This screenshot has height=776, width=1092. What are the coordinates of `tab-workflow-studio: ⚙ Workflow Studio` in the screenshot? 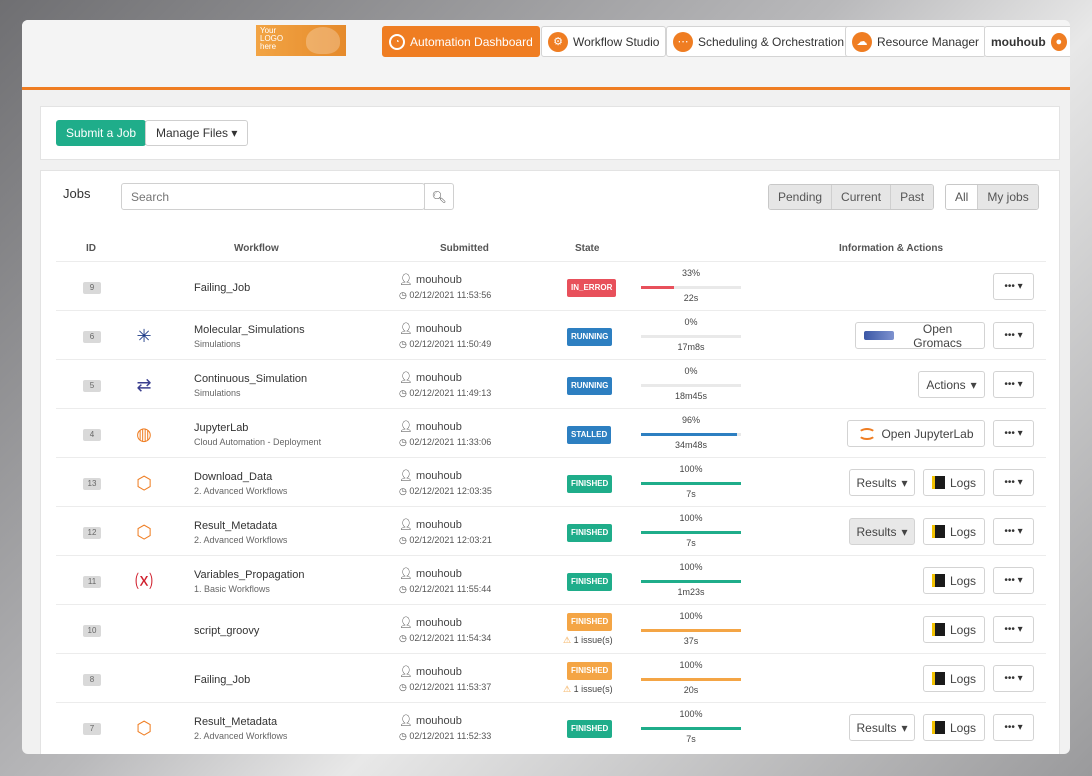 It's located at (604, 41).